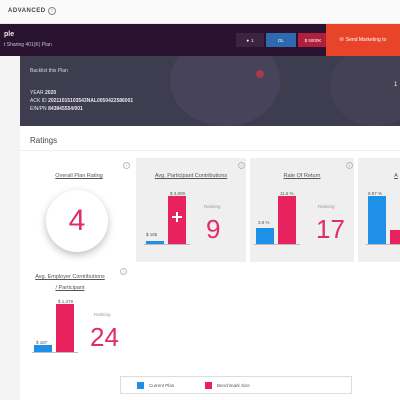 The height and width of the screenshot is (400, 400). Describe the element at coordinates (66, 301) in the screenshot. I see `benchmark-value-label: $ 1,378` at that location.